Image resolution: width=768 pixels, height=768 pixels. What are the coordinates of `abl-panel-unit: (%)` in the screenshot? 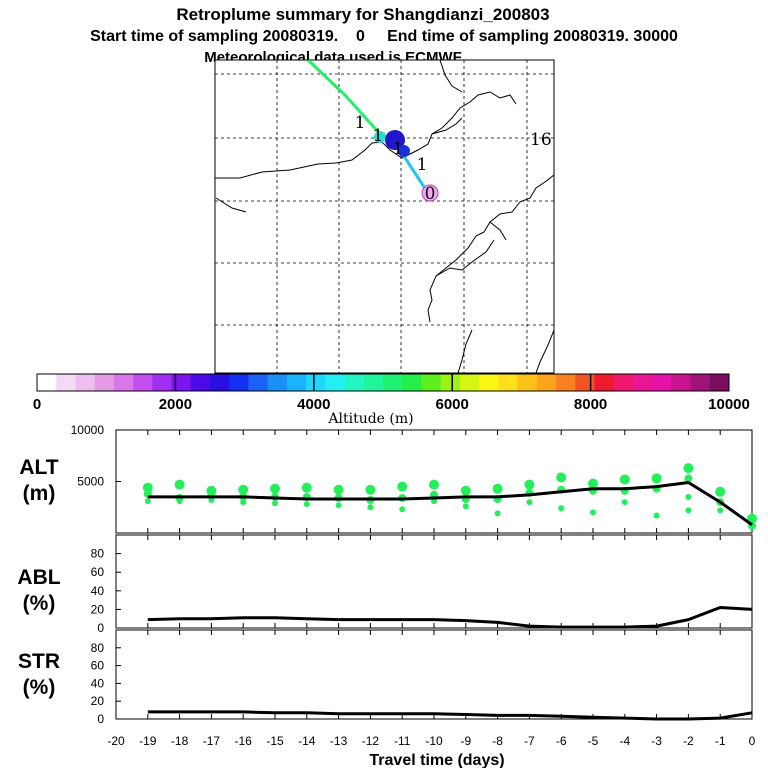 It's located at (39, 603).